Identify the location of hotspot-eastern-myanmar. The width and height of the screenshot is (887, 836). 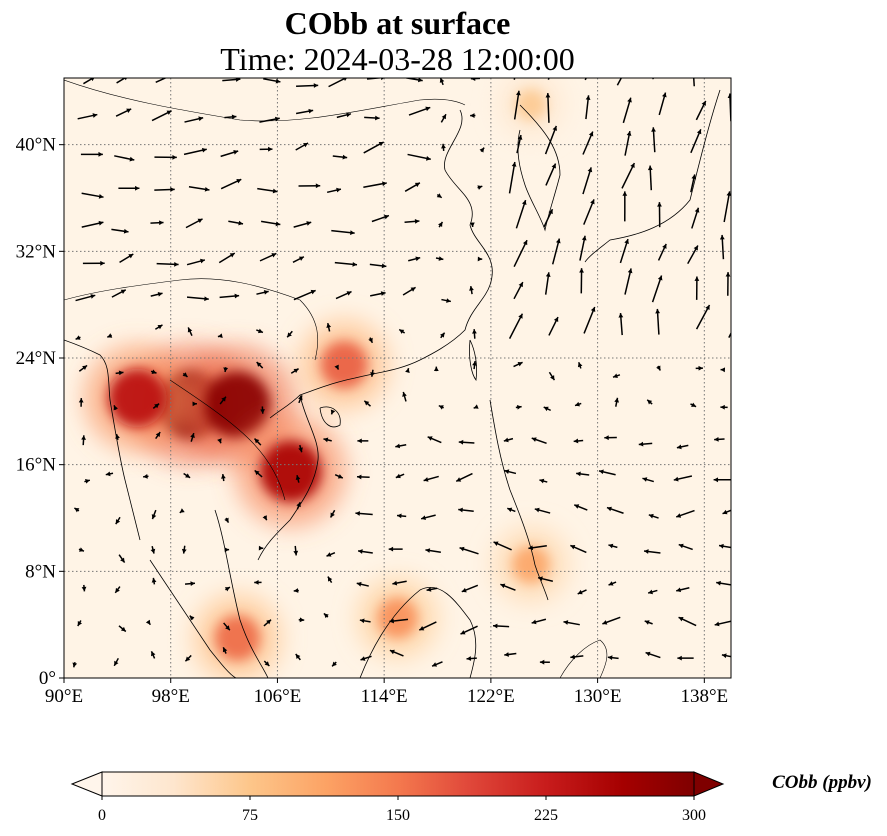
(137, 398).